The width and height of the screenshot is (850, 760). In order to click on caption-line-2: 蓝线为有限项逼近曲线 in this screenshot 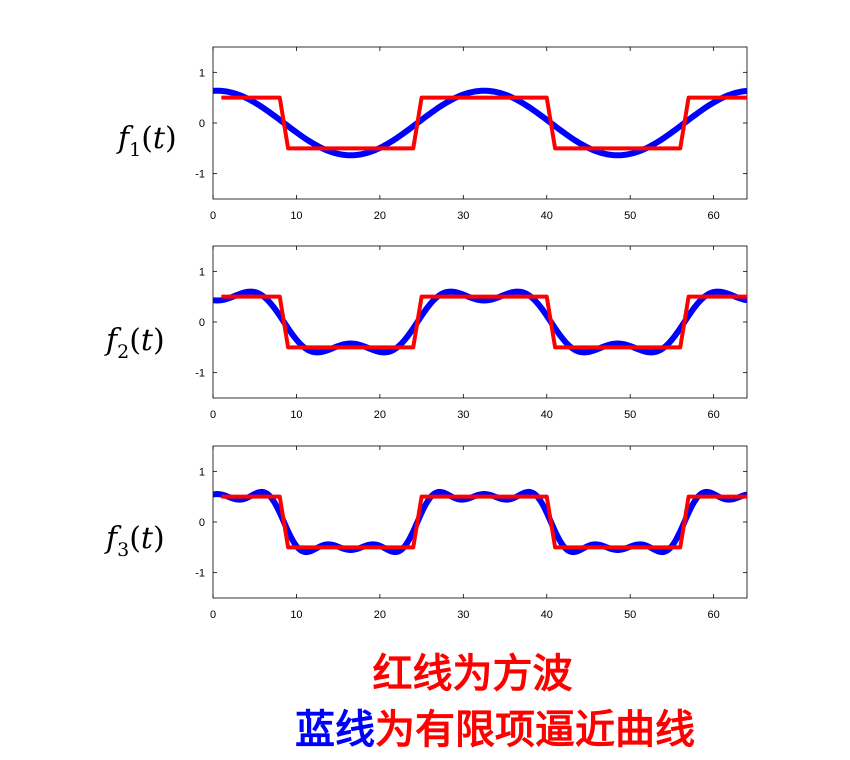, I will do `click(425, 730)`.